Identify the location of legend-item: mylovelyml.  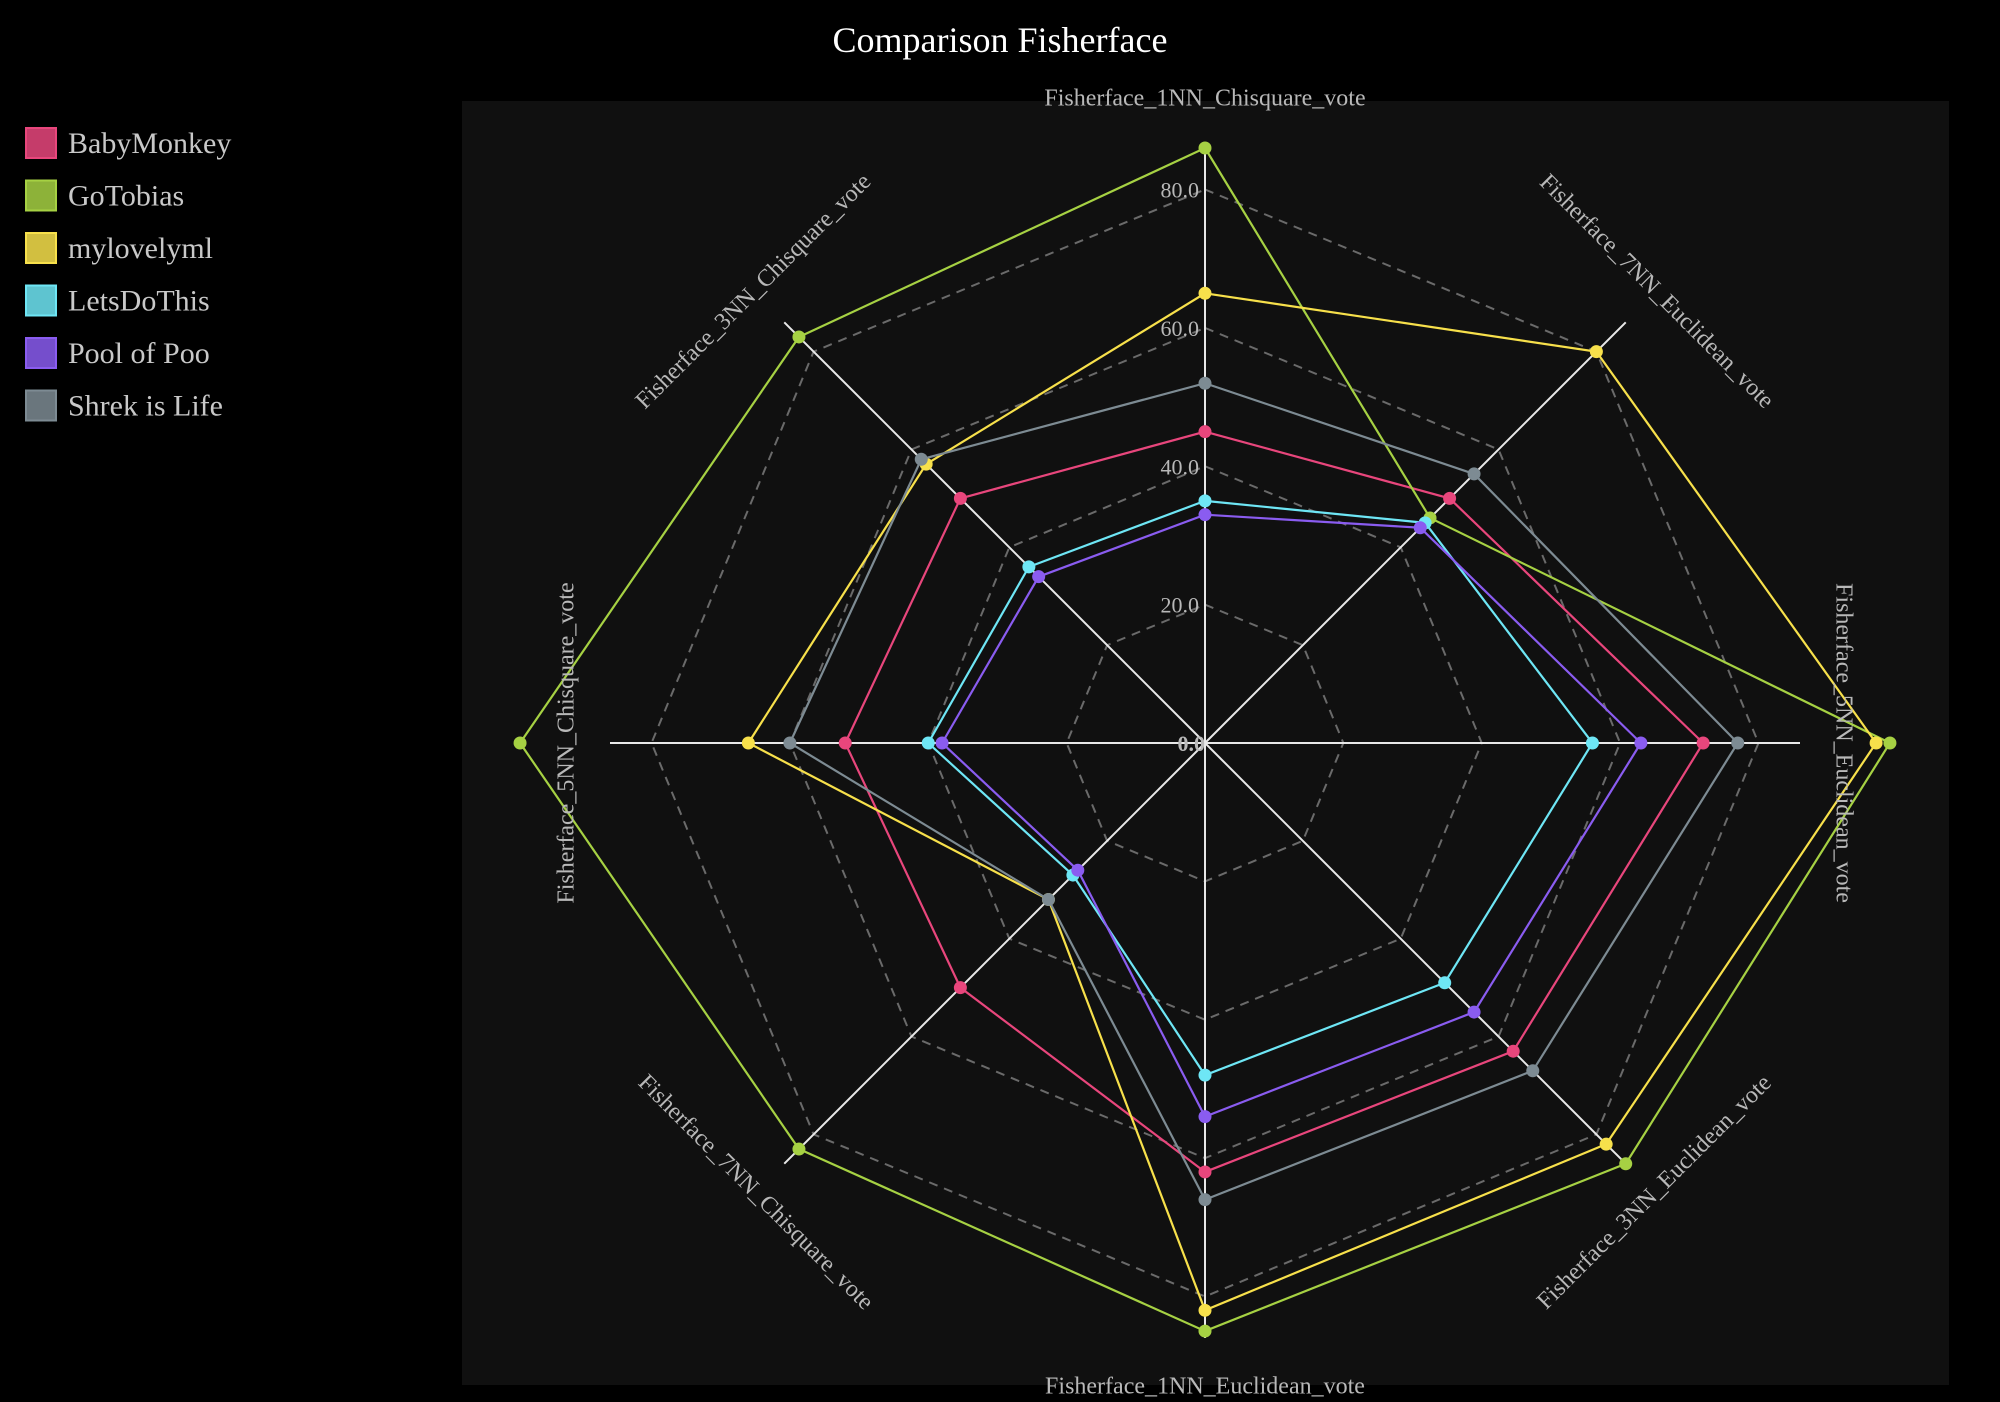
(119, 248).